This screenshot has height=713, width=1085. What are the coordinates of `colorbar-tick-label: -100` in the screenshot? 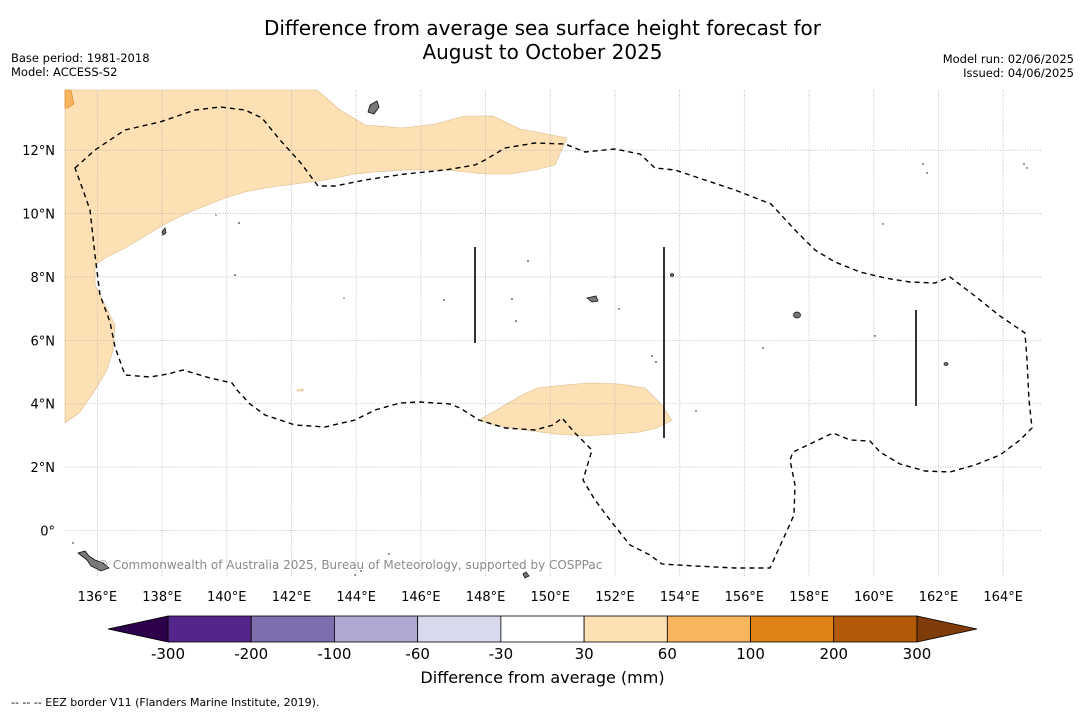 It's located at (334, 654).